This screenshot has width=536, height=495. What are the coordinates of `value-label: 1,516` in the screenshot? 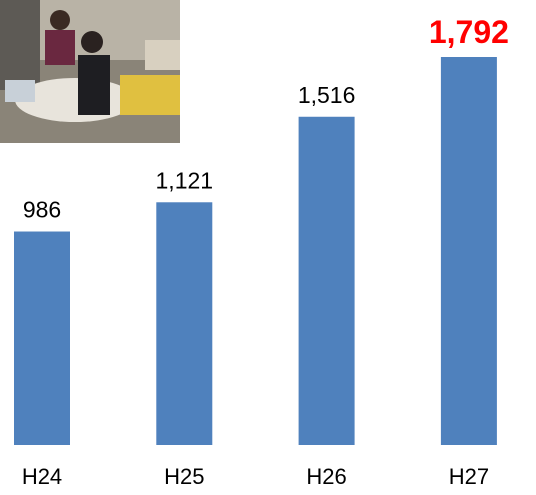 It's located at (327, 95).